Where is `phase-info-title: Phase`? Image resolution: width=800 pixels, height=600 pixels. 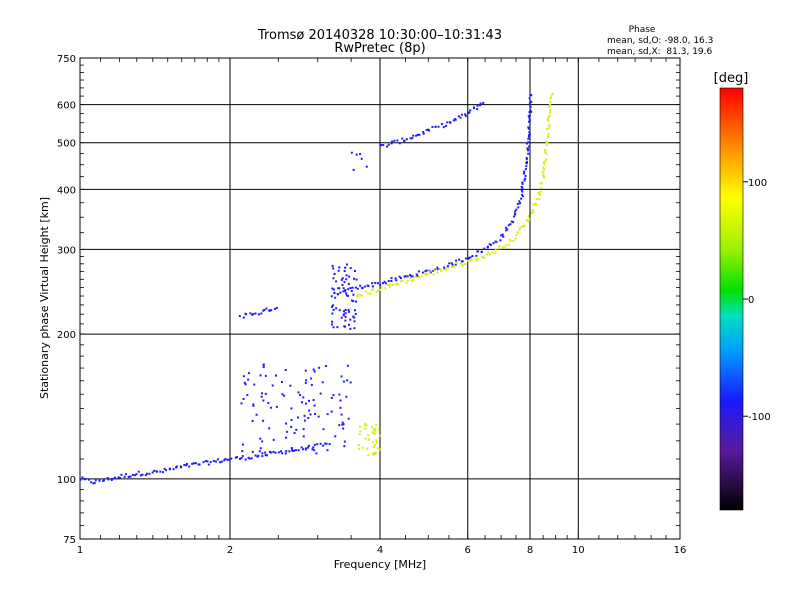 phase-info-title: Phase is located at coordinates (642, 30).